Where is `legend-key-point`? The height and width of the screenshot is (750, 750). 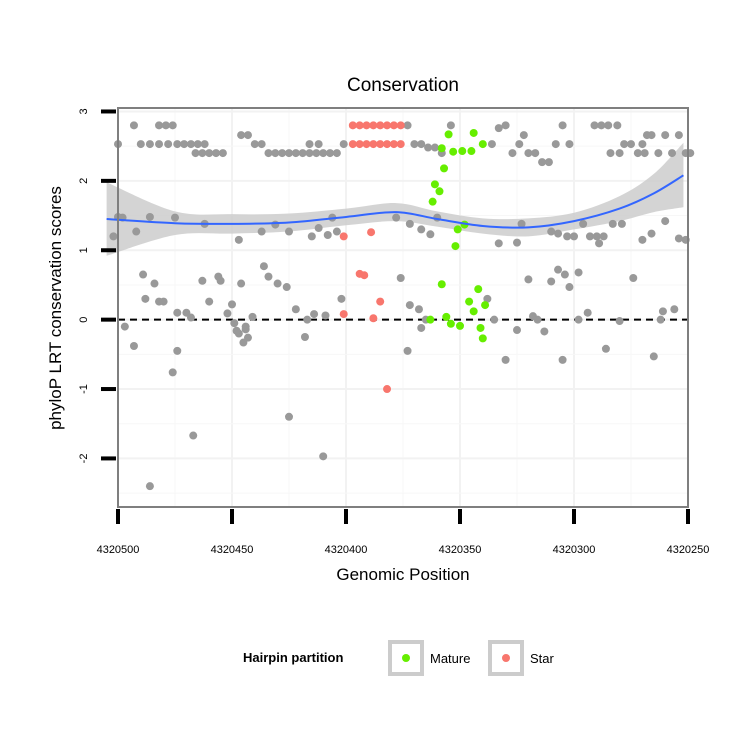
legend-key-point is located at coordinates (506, 658).